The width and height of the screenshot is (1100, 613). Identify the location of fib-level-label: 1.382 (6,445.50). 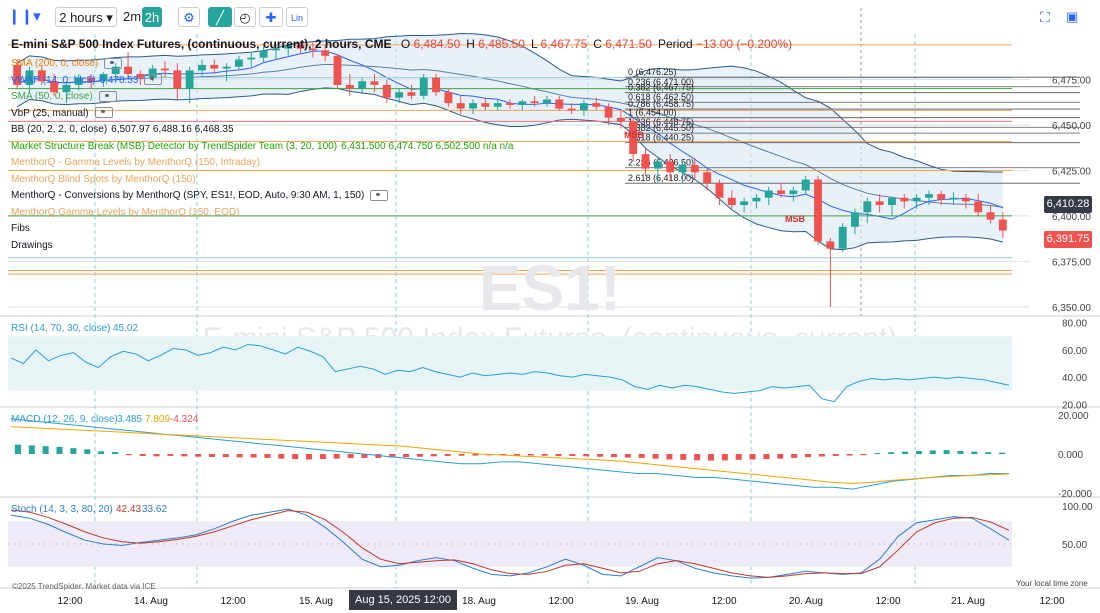
(661, 128).